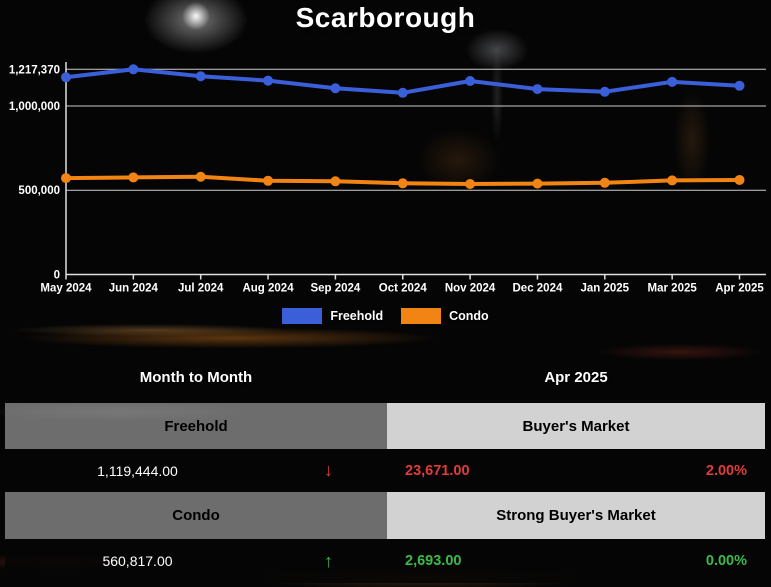  What do you see at coordinates (134, 289) in the screenshot?
I see `svg-text: Jun 2024` at bounding box center [134, 289].